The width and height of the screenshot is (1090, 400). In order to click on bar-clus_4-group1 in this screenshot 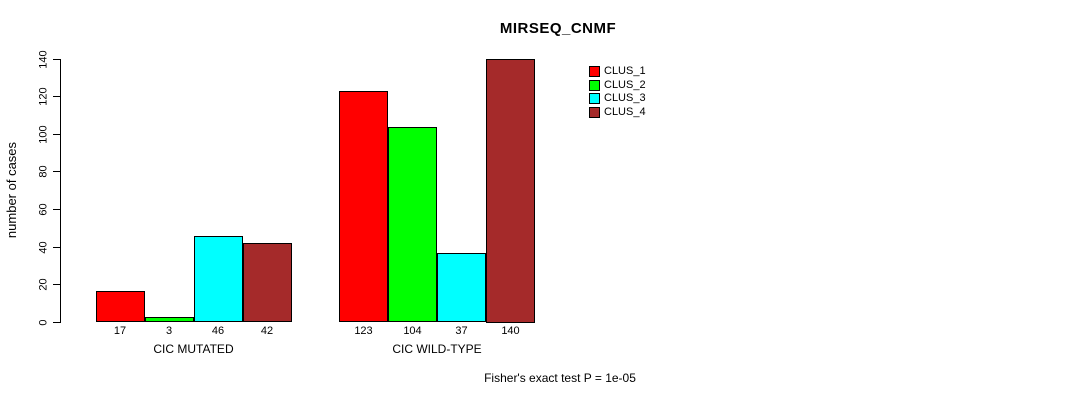, I will do `click(267, 283)`.